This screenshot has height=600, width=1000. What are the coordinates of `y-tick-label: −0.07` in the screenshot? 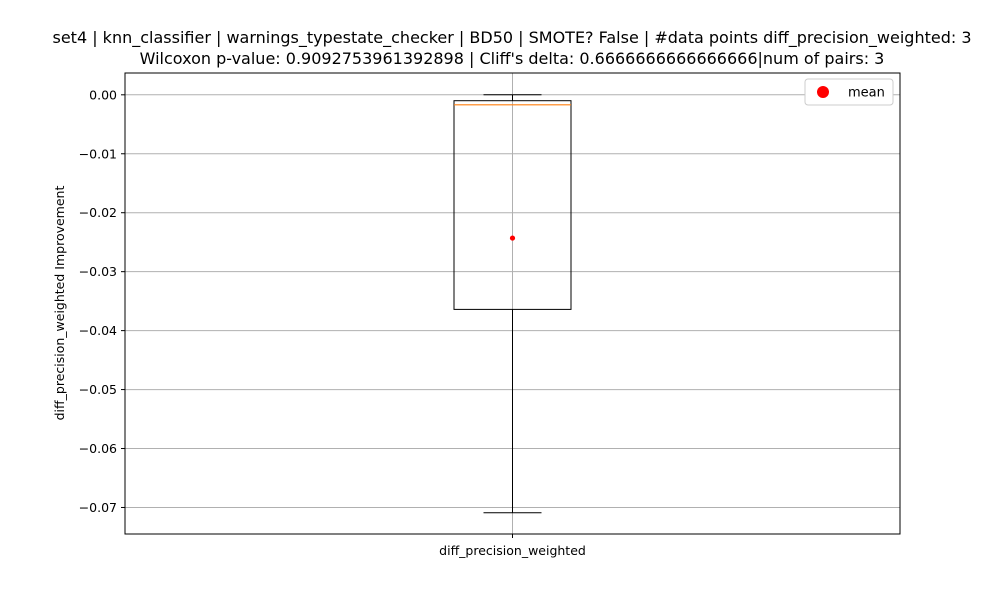 It's located at (98, 507).